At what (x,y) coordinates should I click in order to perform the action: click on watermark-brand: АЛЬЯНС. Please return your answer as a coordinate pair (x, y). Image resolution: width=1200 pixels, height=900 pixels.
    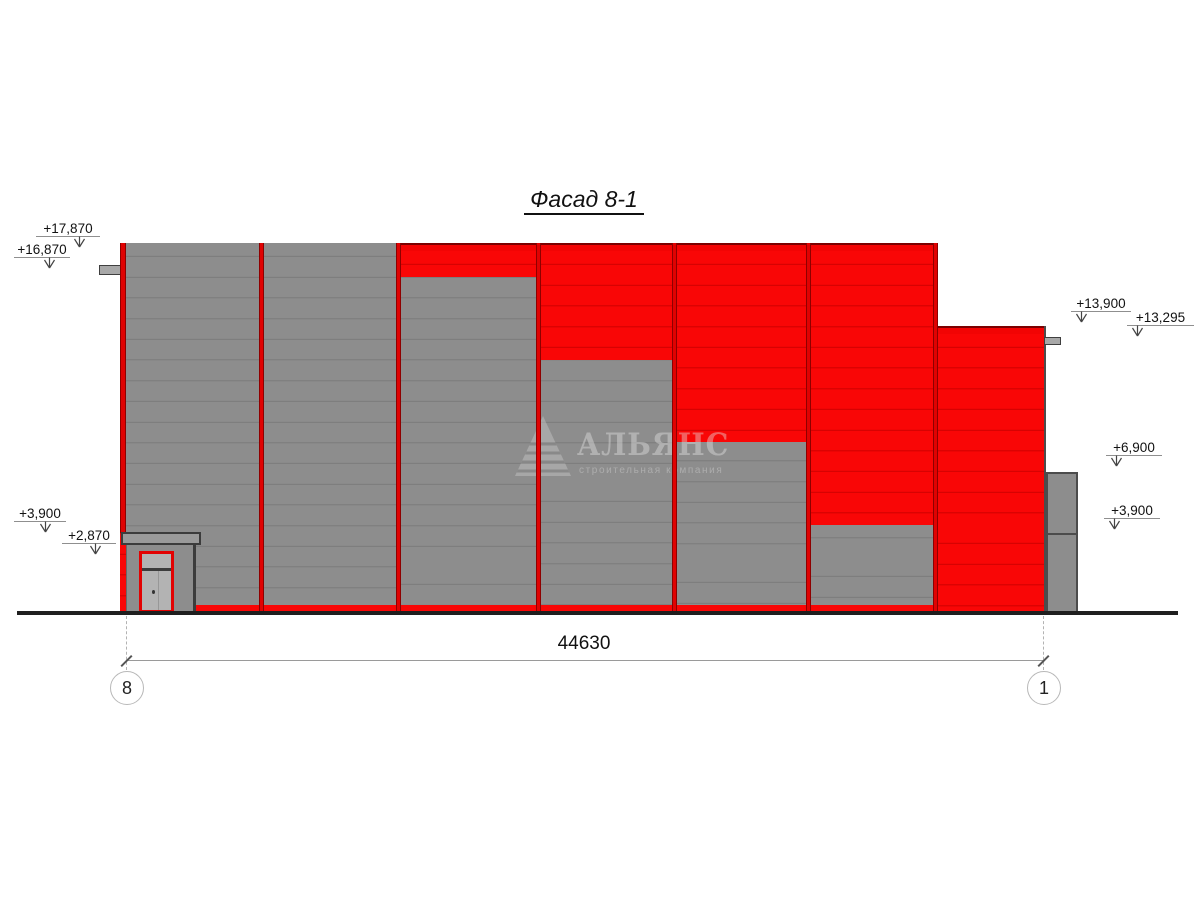
    Looking at the image, I should click on (653, 445).